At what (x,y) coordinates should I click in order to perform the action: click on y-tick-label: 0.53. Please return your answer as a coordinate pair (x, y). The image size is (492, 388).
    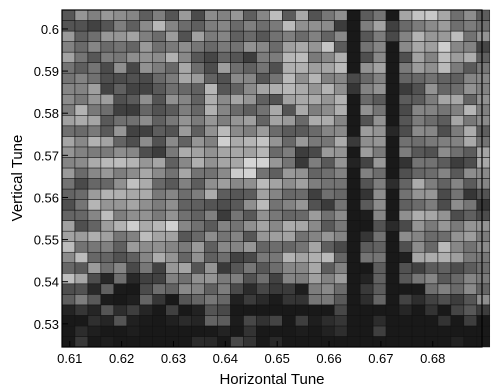
    Looking at the image, I should click on (46, 324).